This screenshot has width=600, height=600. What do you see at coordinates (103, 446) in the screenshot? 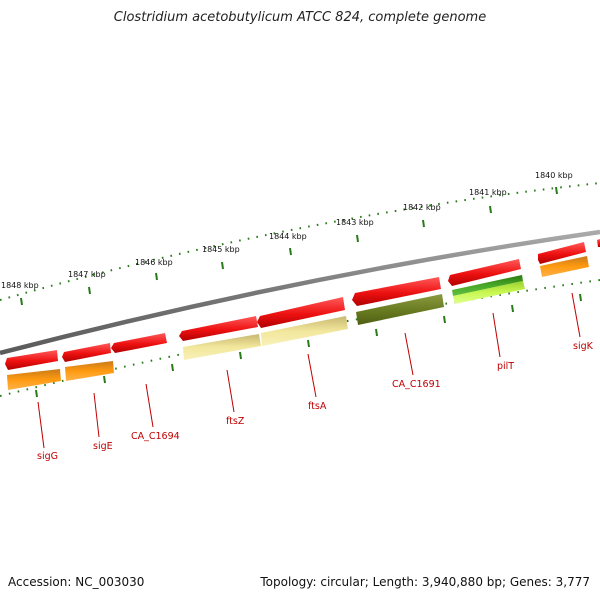
I see `gene-label-sigE: sigE` at bounding box center [103, 446].